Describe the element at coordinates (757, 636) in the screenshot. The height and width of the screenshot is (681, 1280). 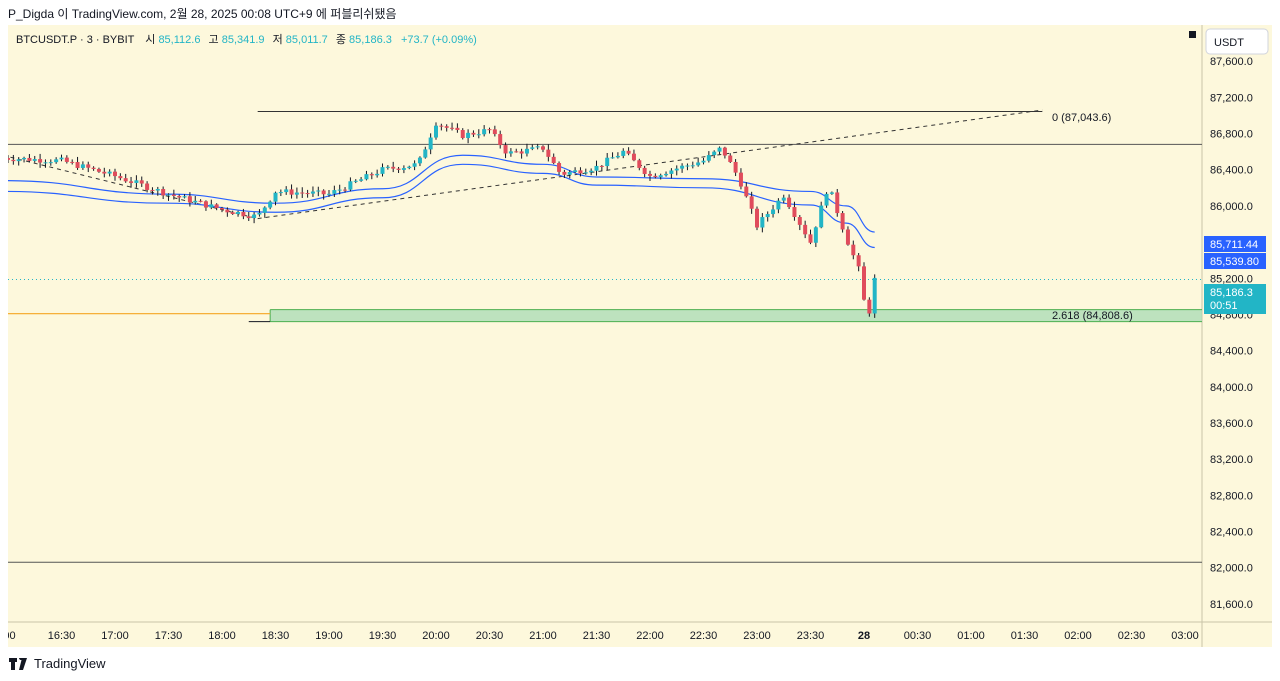
I see `time-tick: 23:00` at that location.